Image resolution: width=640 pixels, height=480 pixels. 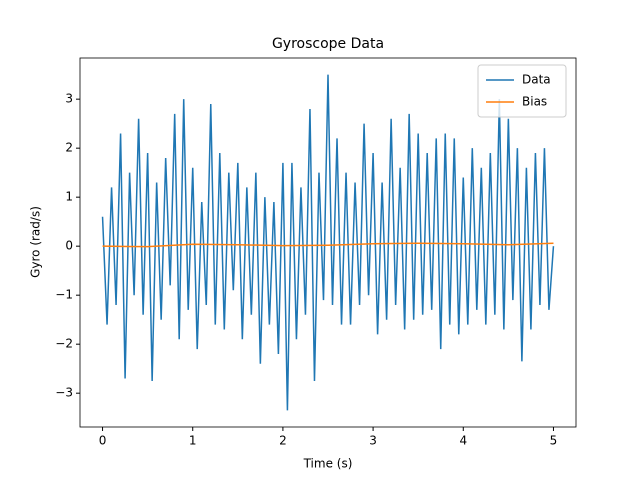 I want to click on legend-label: Bias, so click(x=534, y=102).